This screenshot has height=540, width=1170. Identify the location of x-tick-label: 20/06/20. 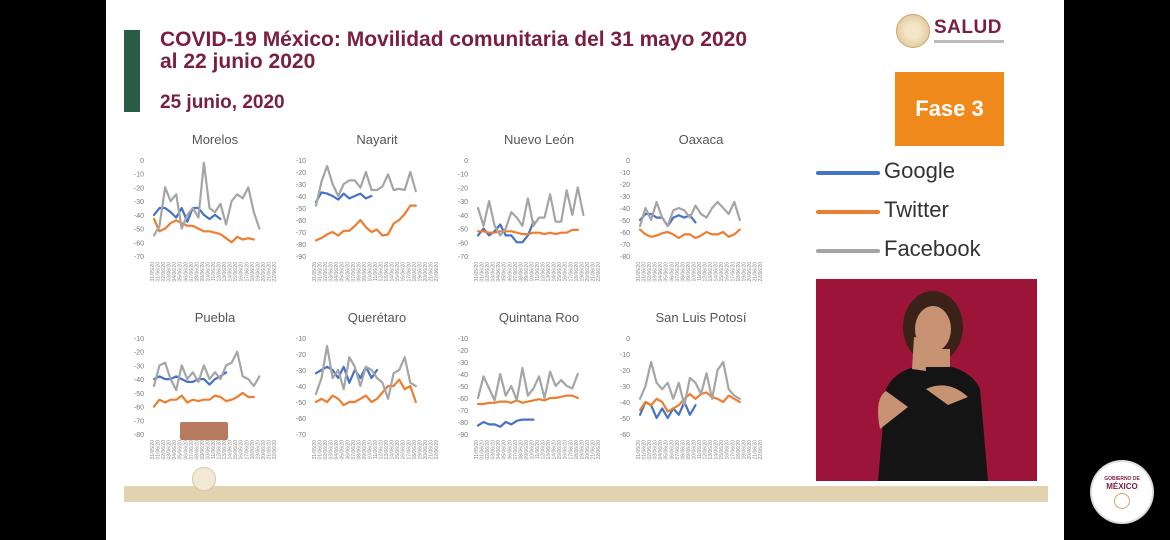
(264, 272).